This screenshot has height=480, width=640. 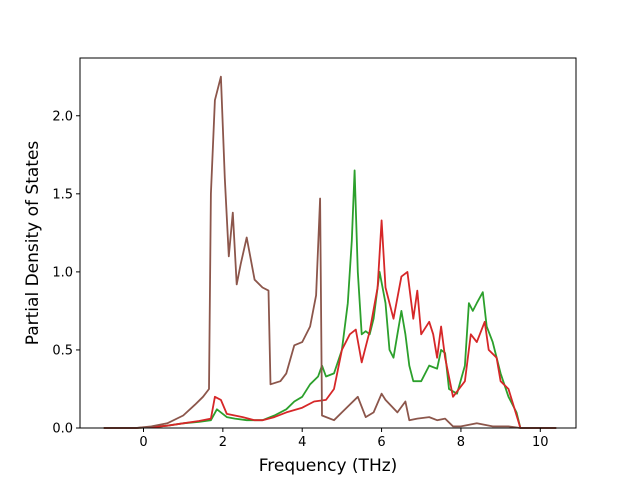 I want to click on y-tick-label: 1.5, so click(x=62, y=194).